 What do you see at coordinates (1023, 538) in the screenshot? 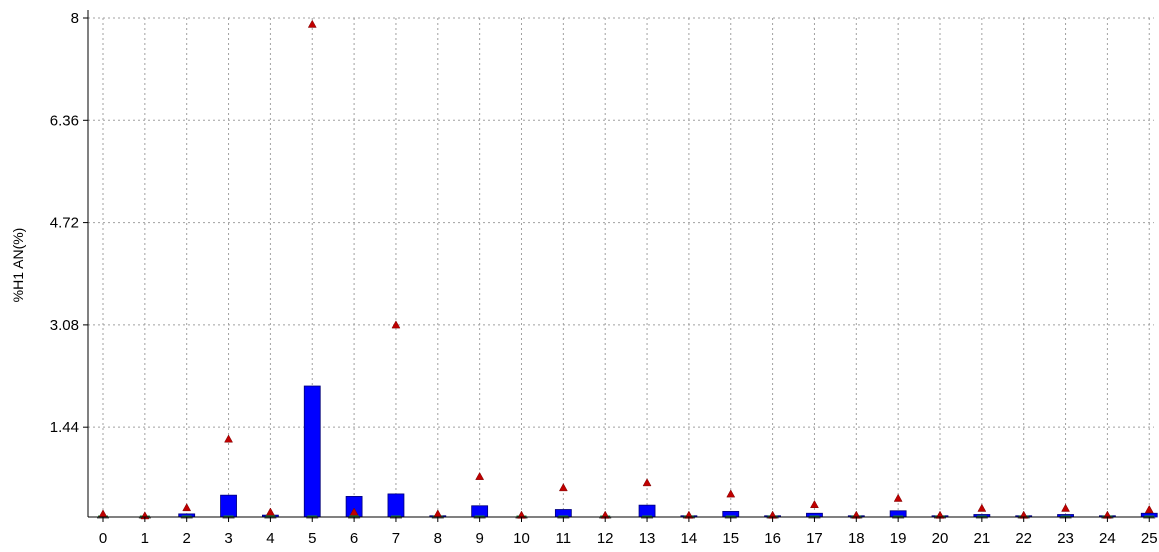
I see `x-tick-label: 22` at bounding box center [1023, 538].